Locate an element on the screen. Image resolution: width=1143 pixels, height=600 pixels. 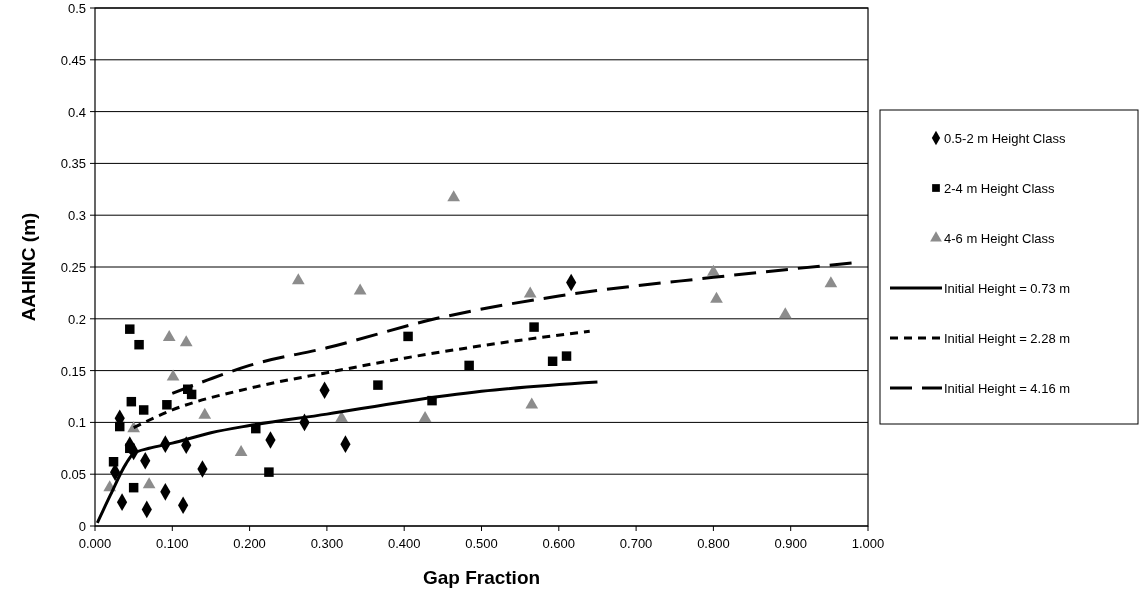
legend-label: 2-4 m Height Class is located at coordinates (1000, 188).